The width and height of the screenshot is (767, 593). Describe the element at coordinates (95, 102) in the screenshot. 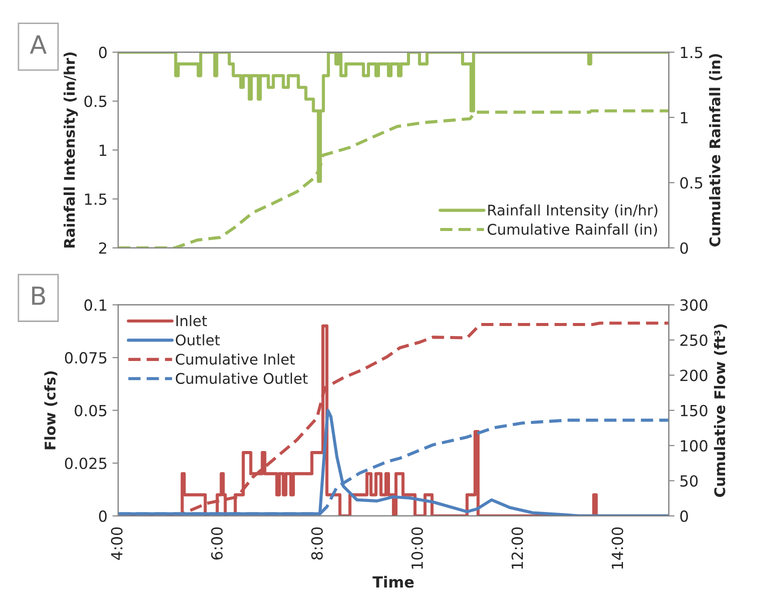

I see `y-tick-label: 0.5` at that location.